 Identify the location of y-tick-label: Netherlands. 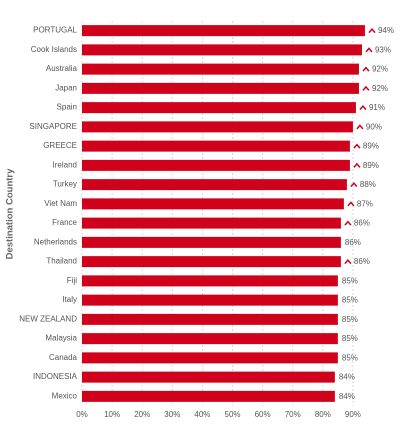
(55, 241).